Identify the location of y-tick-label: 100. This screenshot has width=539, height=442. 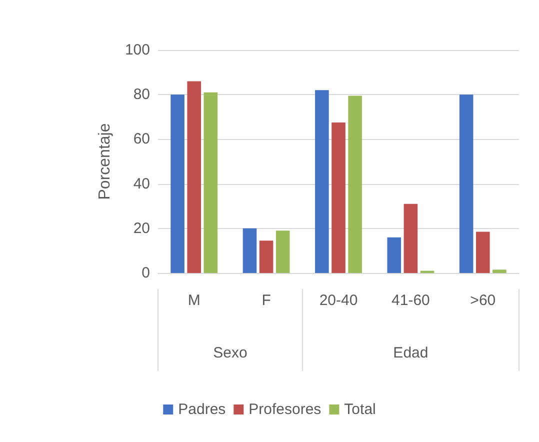
(137, 50).